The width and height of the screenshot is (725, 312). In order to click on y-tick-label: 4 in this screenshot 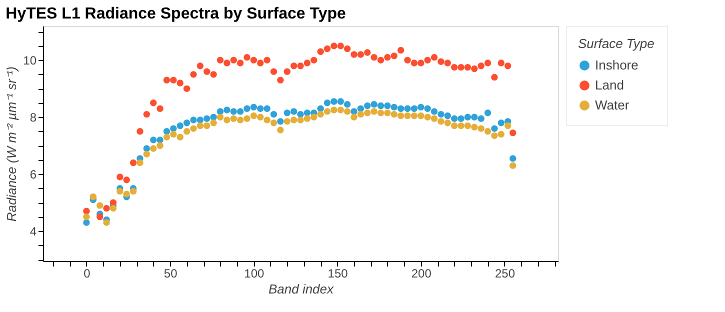, I will do `click(33, 231)`.